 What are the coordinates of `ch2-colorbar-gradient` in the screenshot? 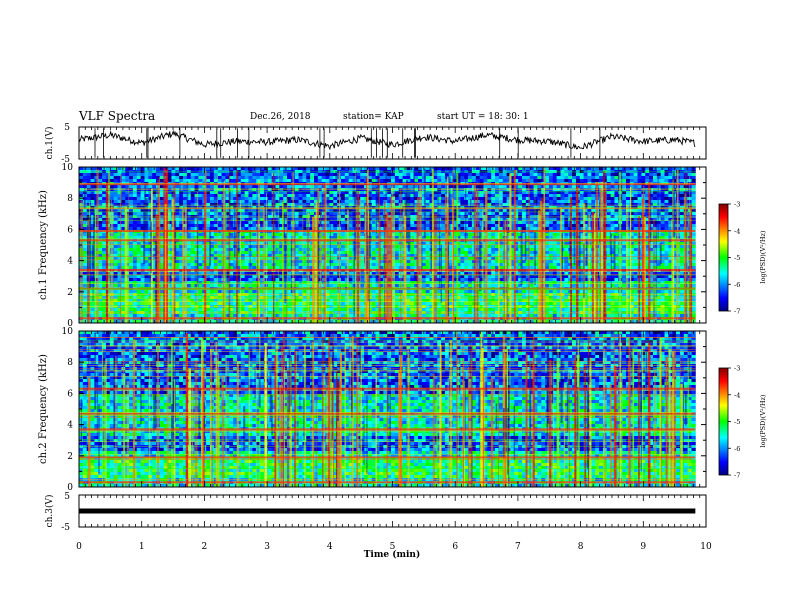 It's located at (723, 421).